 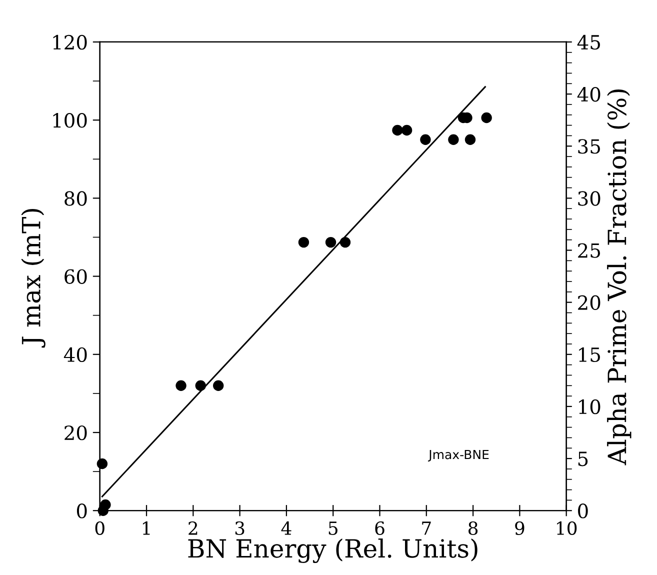 I want to click on y-axis-title: J max (mT), so click(x=33, y=278).